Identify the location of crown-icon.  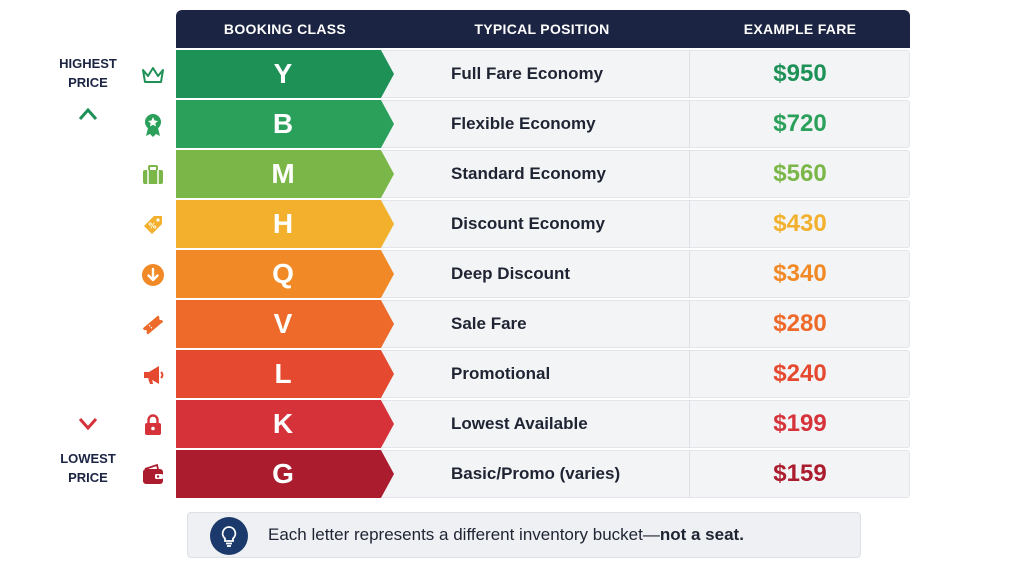
(153, 75).